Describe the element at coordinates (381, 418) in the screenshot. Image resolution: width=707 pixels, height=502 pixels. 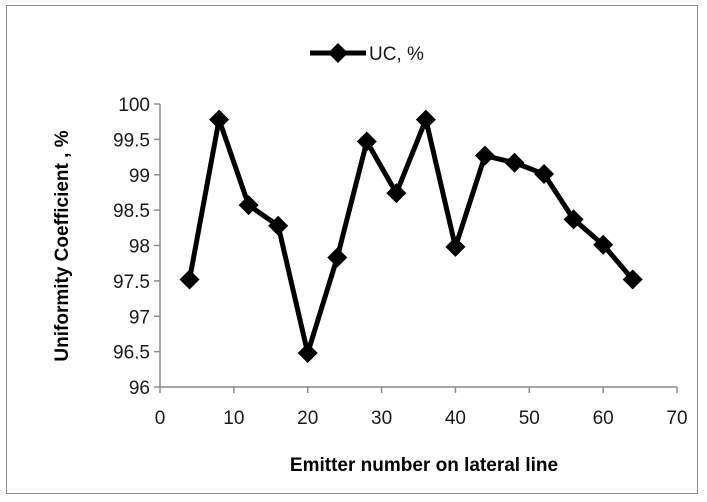
I see `x-tick-label: 30` at that location.